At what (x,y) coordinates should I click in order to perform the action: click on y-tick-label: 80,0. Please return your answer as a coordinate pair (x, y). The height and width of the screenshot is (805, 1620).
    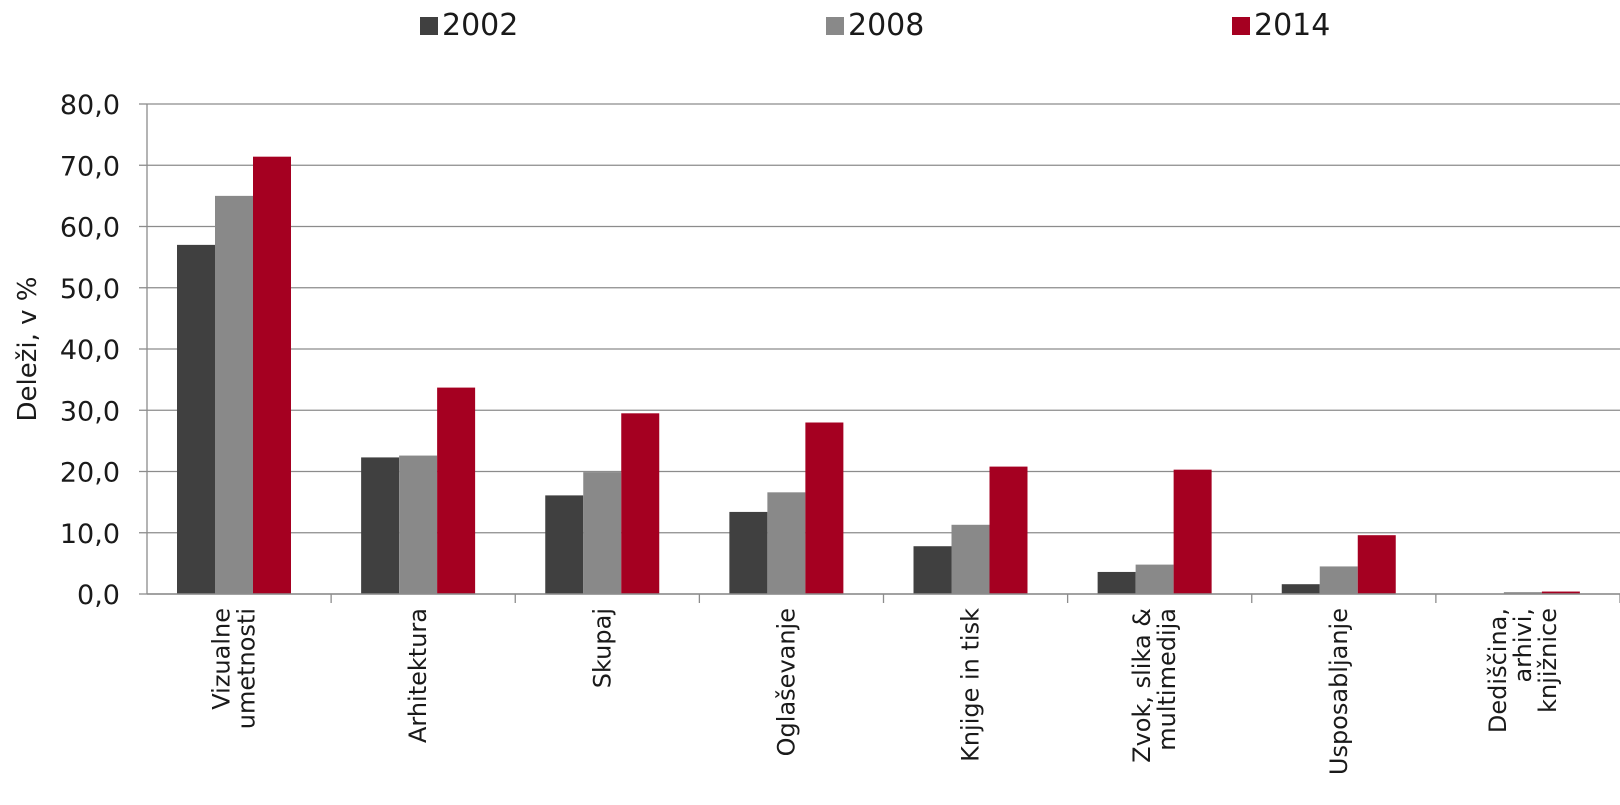
    Looking at the image, I should click on (90, 105).